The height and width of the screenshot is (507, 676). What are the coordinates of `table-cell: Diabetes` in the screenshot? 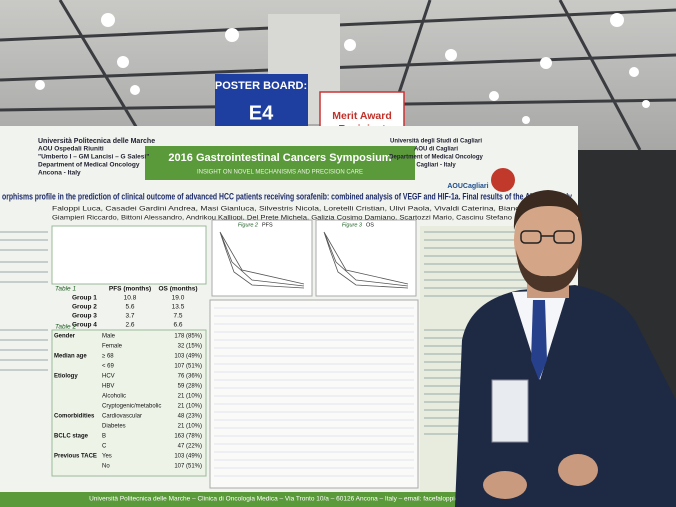 It's located at (114, 427).